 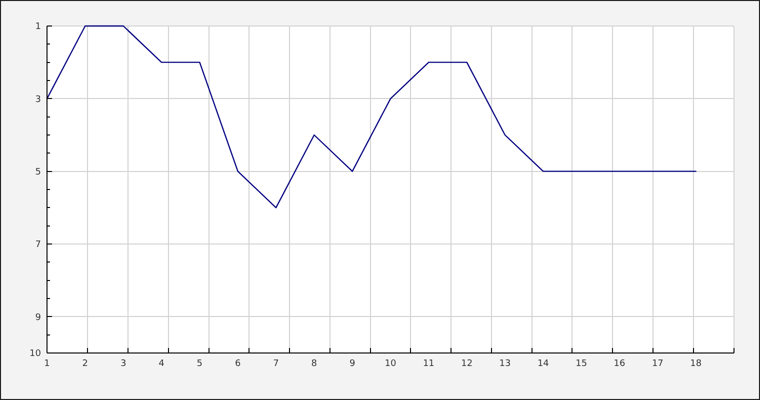 I want to click on x-tick-label: 14, so click(x=543, y=364).